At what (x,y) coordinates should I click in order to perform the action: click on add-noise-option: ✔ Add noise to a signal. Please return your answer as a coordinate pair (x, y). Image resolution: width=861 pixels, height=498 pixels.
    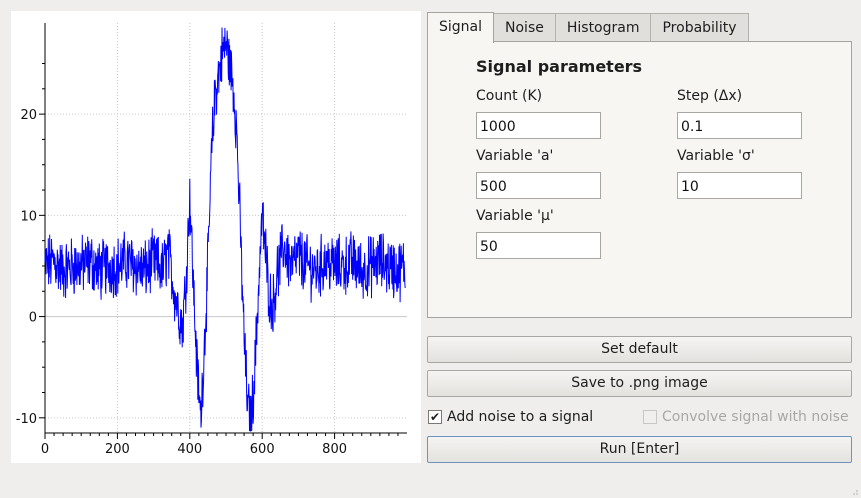
    Looking at the image, I should click on (510, 417).